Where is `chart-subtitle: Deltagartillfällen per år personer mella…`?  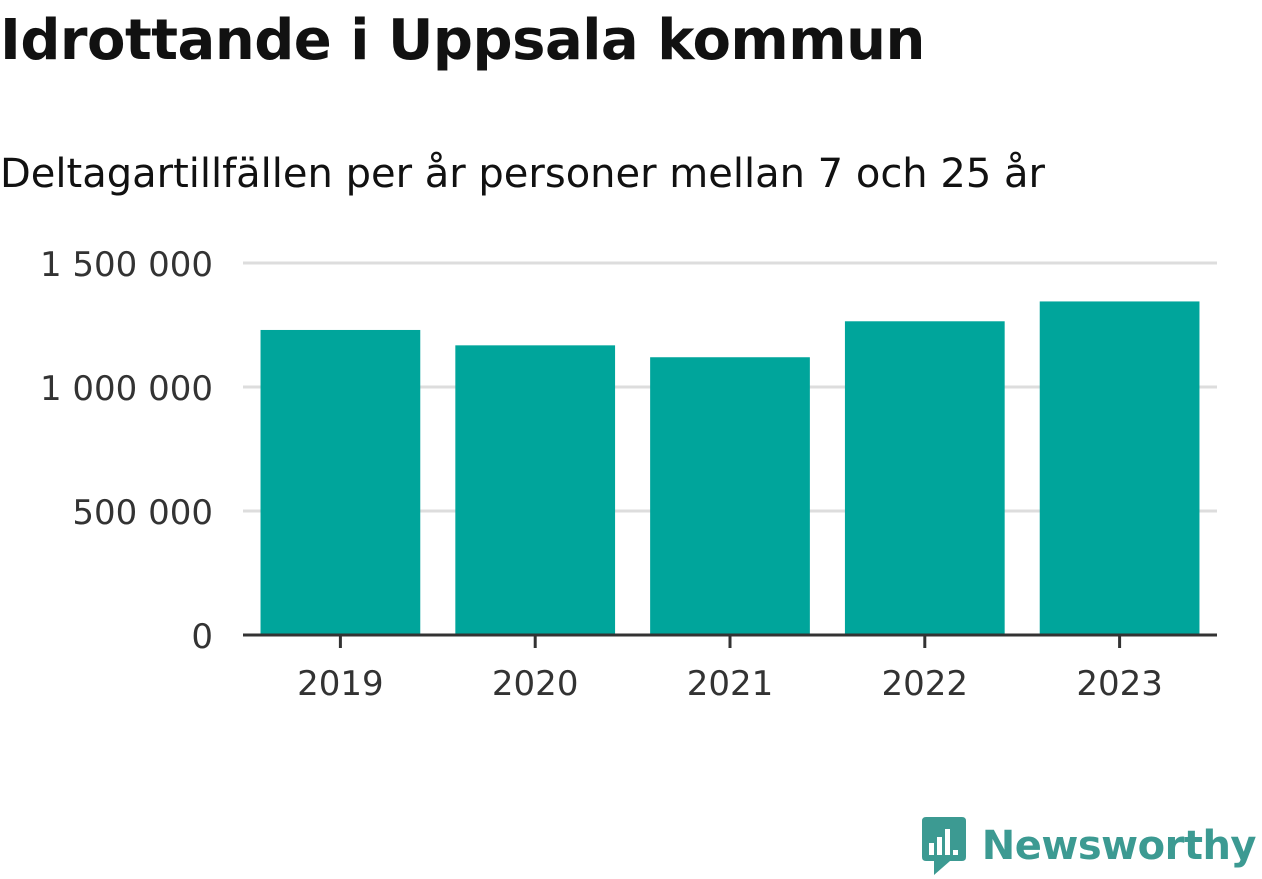 chart-subtitle: Deltagartillfällen per år personer mella… is located at coordinates (522, 174).